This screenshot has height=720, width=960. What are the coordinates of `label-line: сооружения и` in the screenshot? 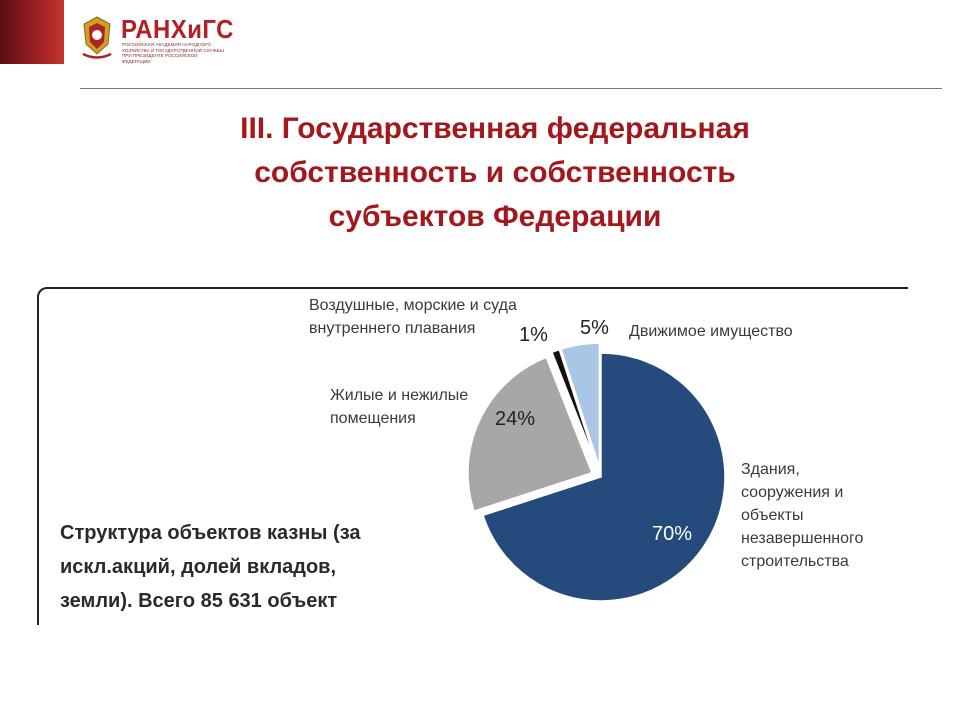 It's located at (792, 492).